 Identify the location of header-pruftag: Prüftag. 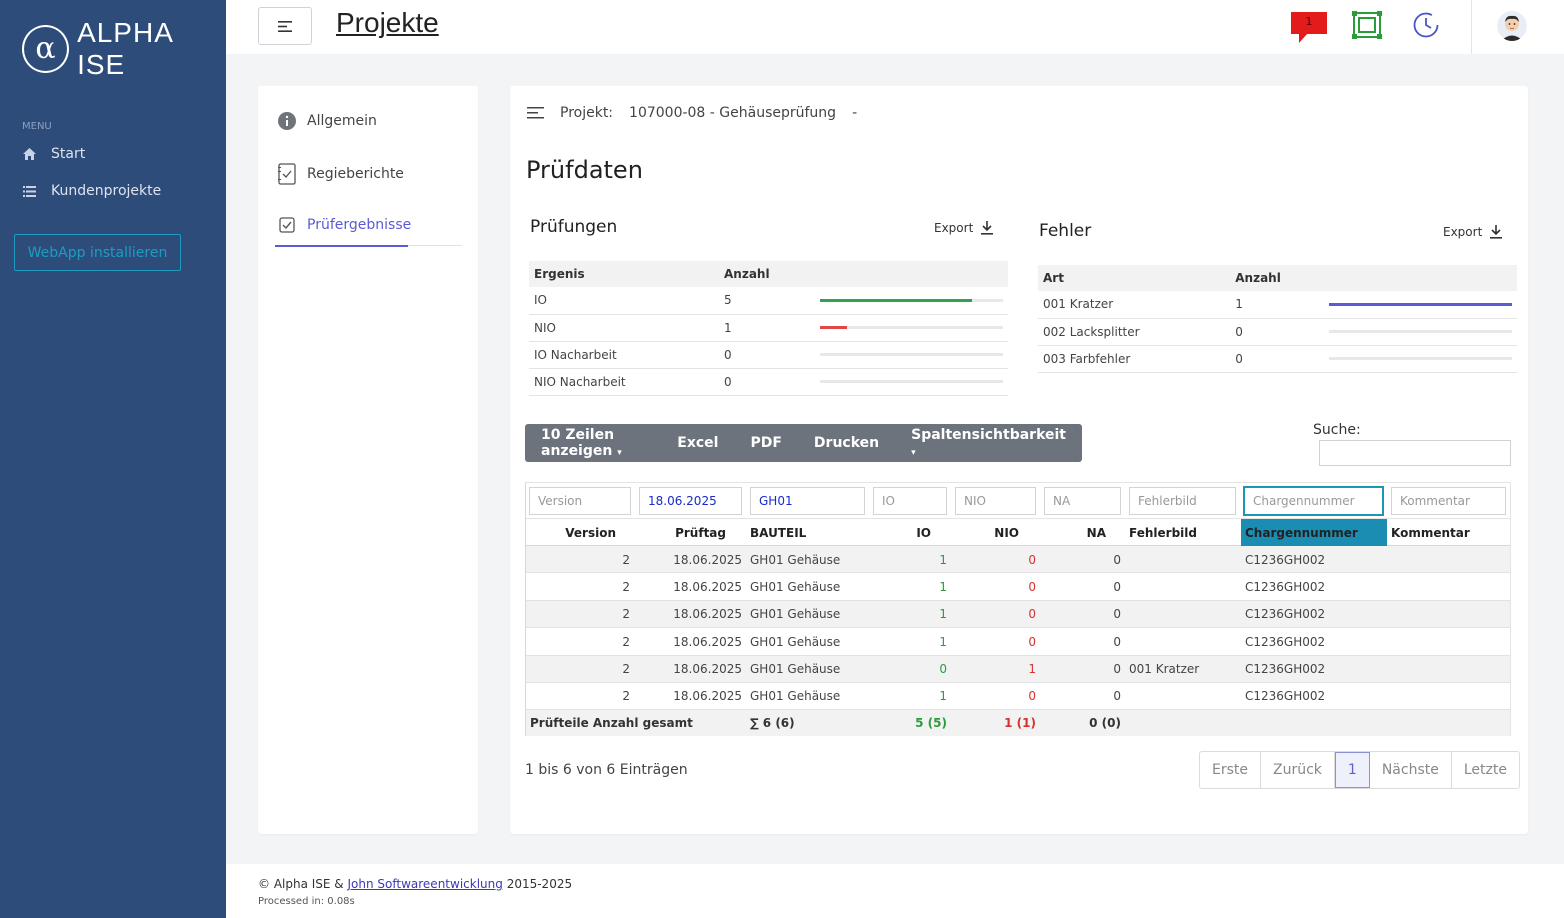
(700, 532).